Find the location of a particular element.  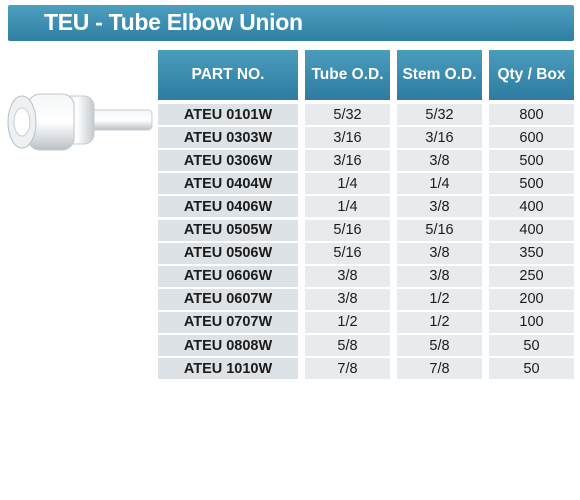

part-number: ATEU 0506W is located at coordinates (228, 253).